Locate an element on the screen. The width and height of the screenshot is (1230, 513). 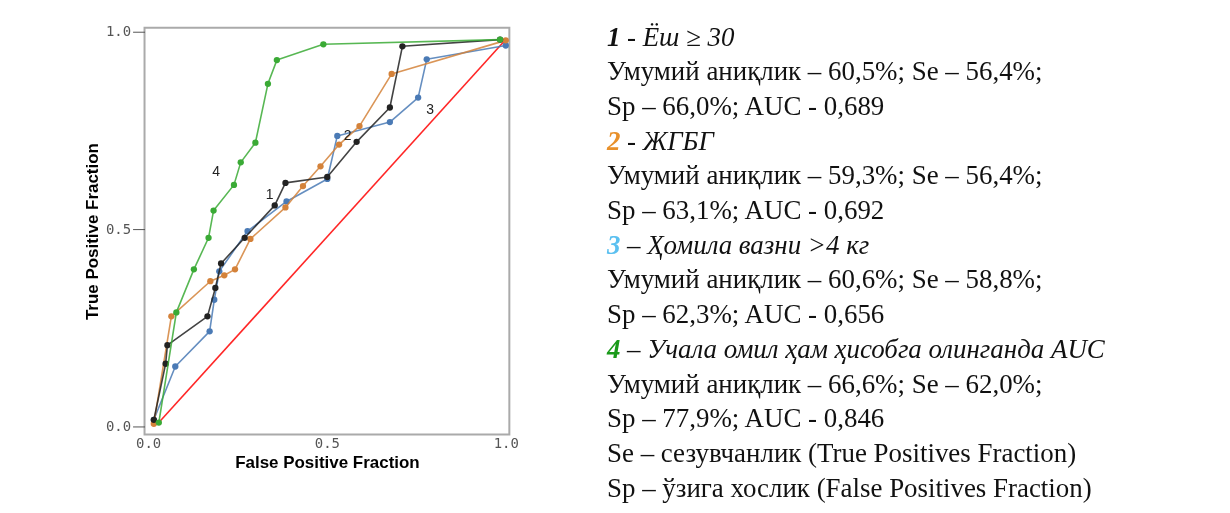
text: Sp – 66,0%; AUC - 0,689 is located at coordinates (746, 106).